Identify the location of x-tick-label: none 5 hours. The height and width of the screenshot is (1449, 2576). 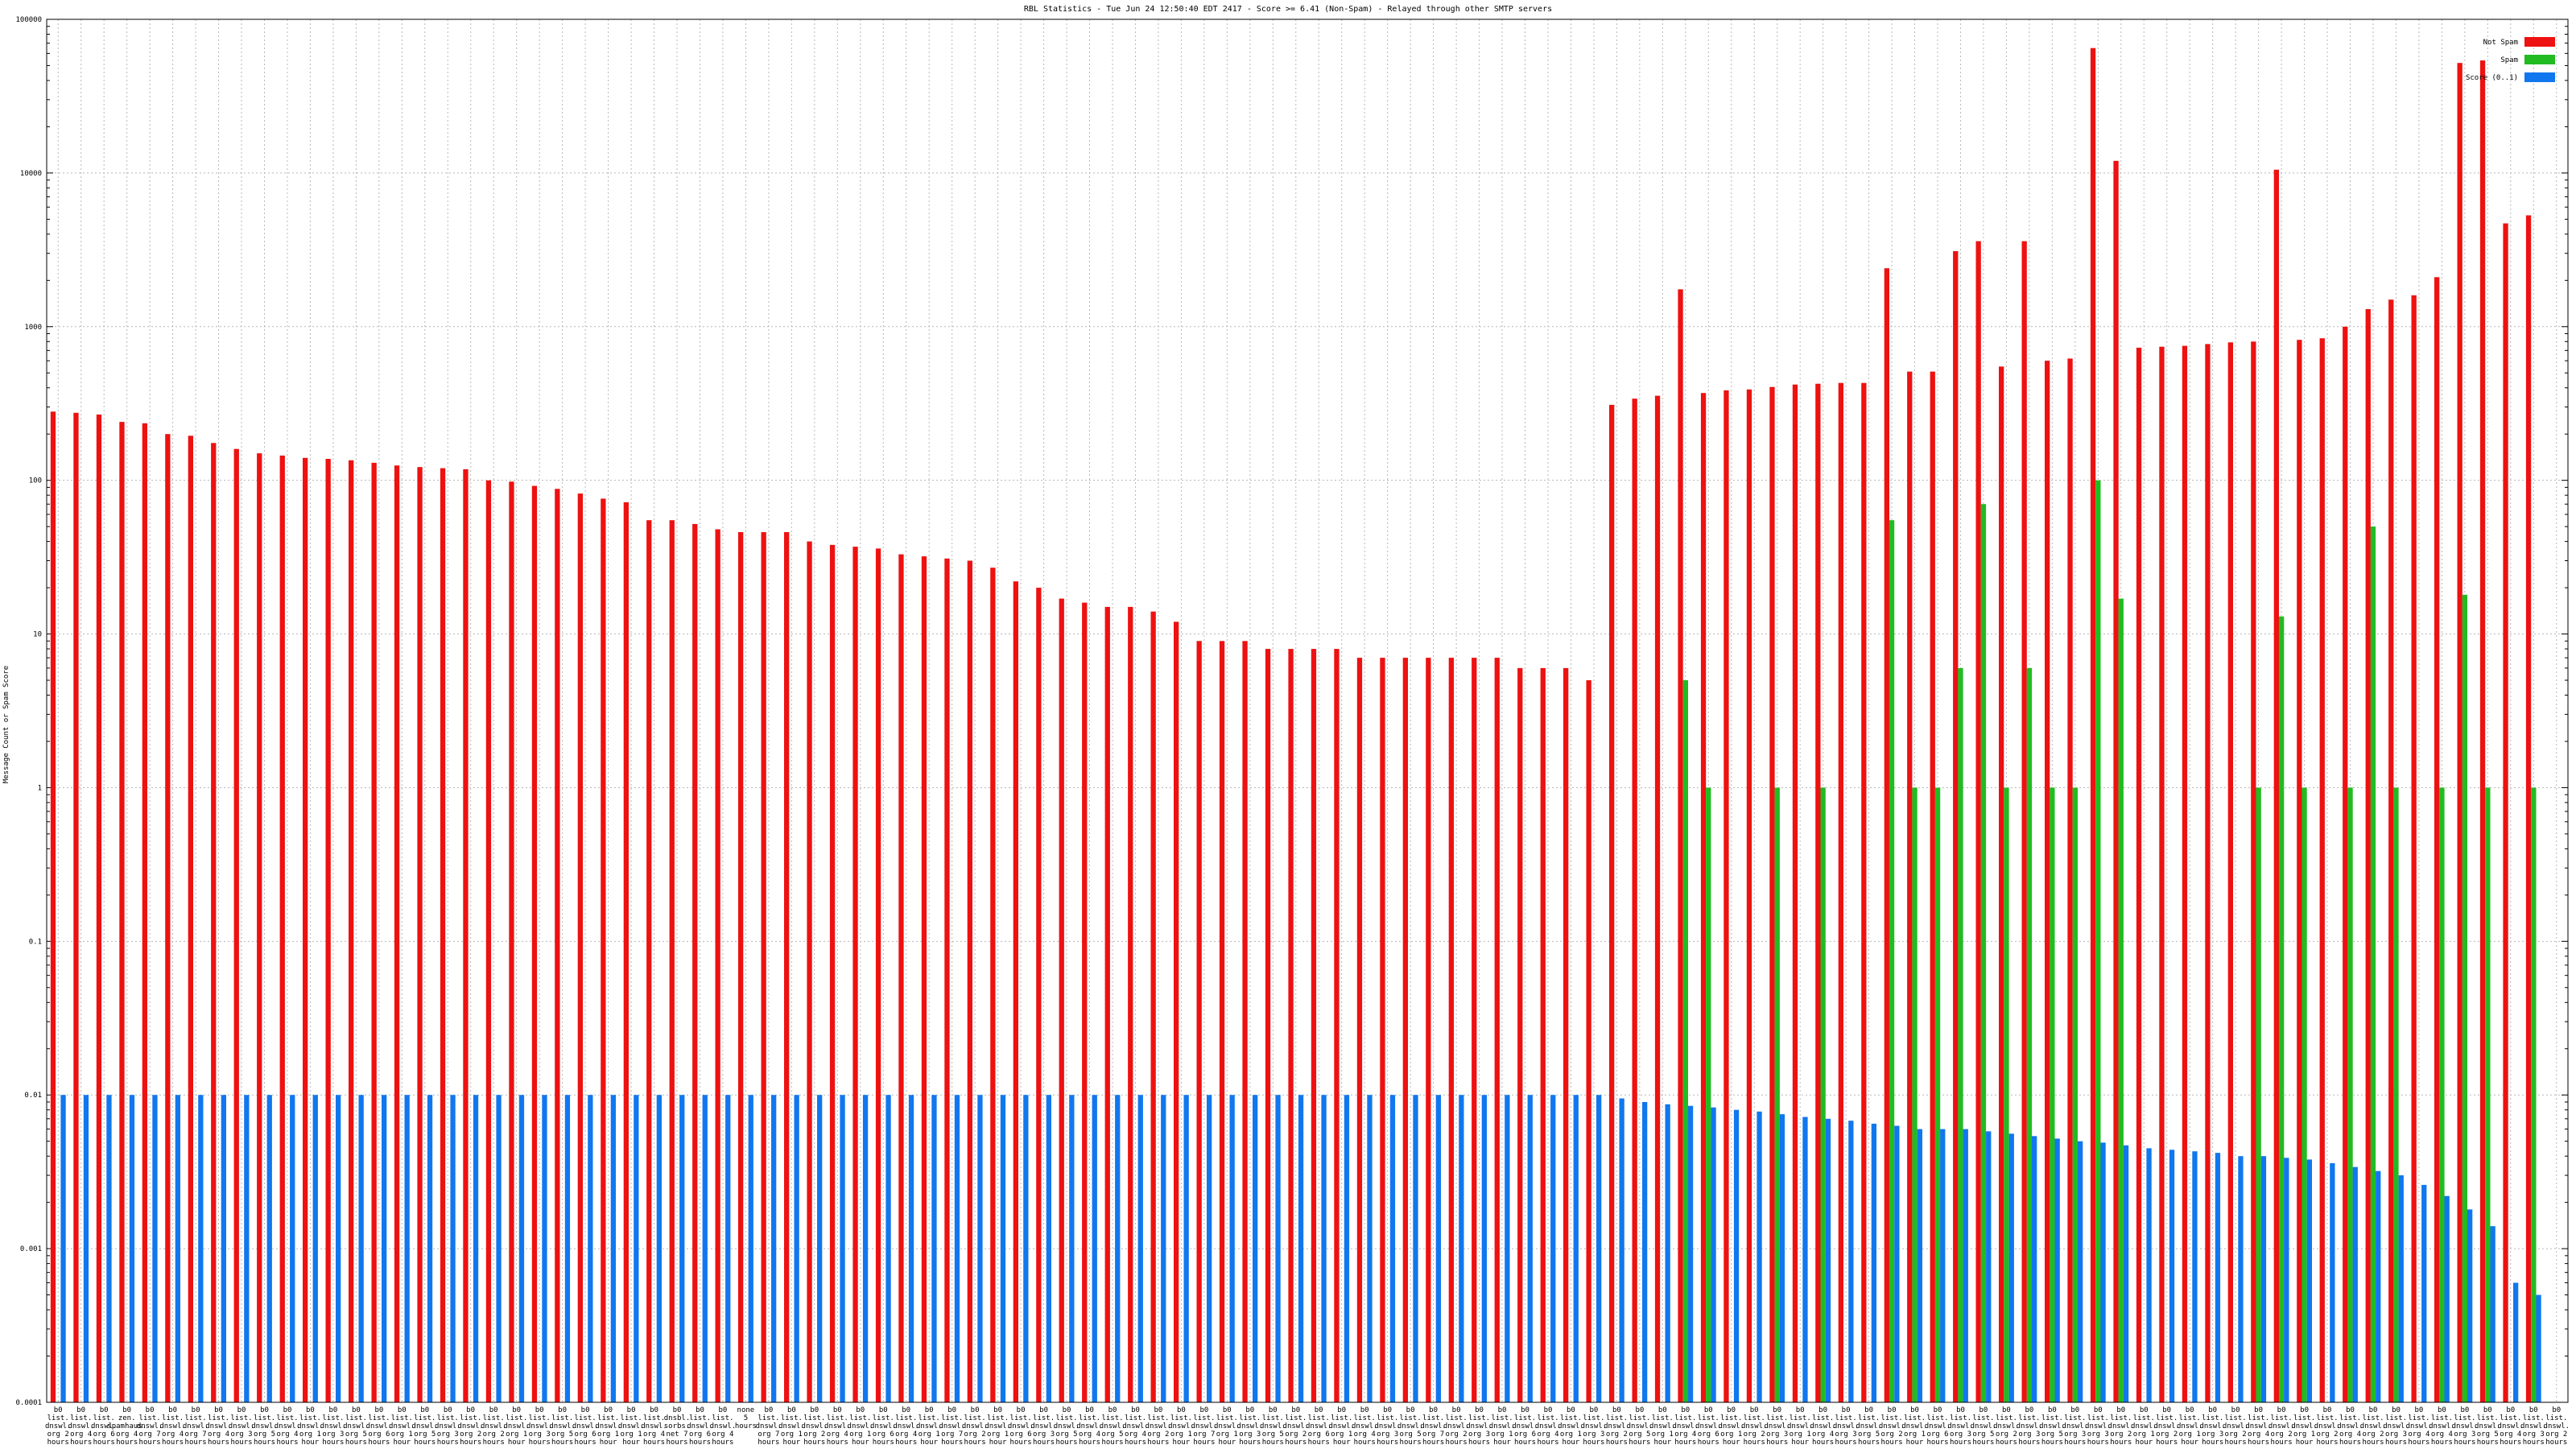
(746, 1418).